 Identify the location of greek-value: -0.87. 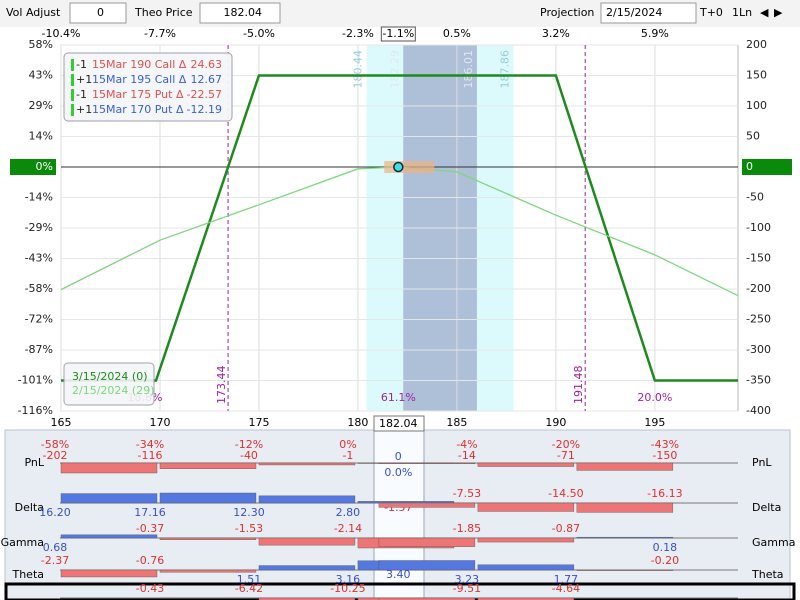
(566, 528).